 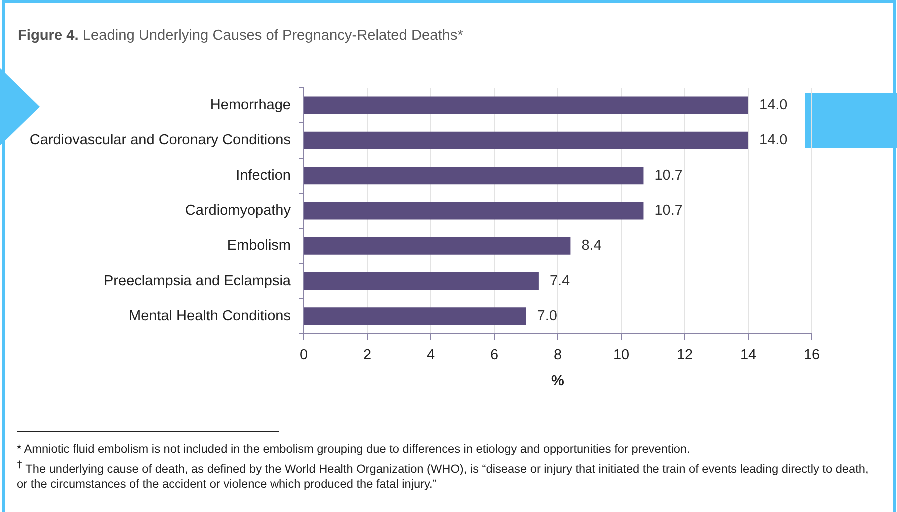 What do you see at coordinates (560, 281) in the screenshot?
I see `data-label: 7.4` at bounding box center [560, 281].